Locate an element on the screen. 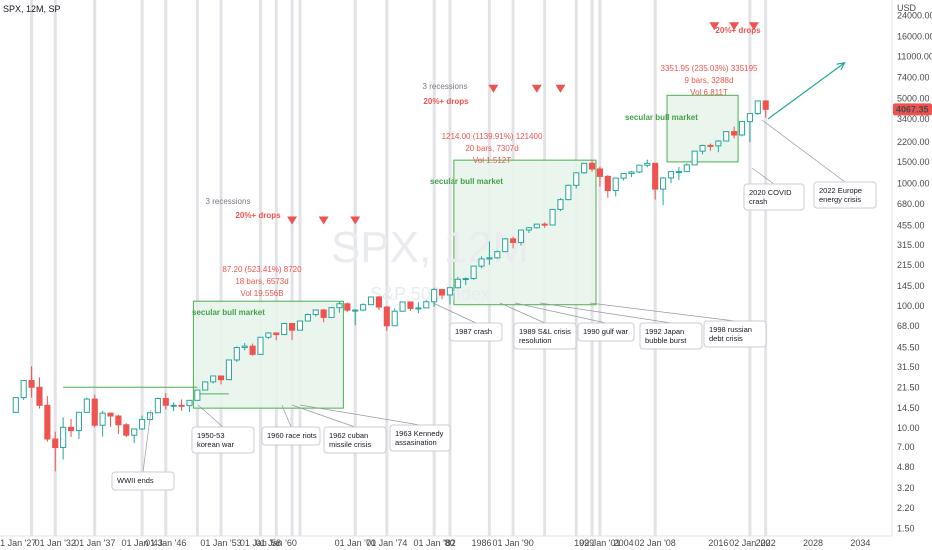  event-callout: 1960 race riots is located at coordinates (291, 425).